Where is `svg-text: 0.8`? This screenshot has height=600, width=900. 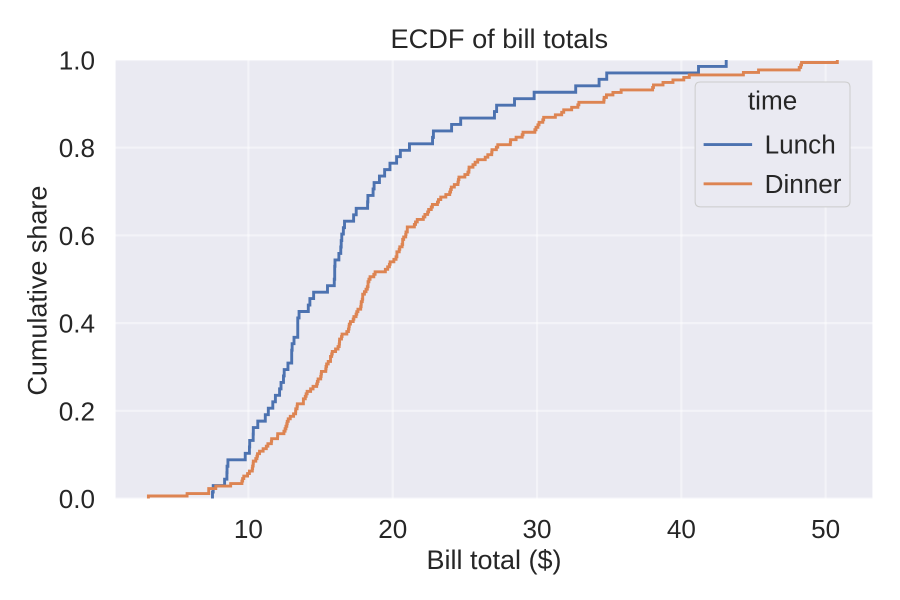
svg-text: 0.8 is located at coordinates (77, 148).